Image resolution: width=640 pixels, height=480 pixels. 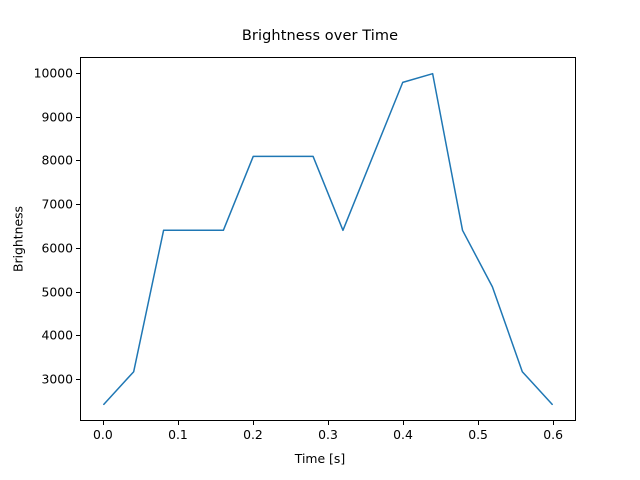 What do you see at coordinates (57, 335) in the screenshot?
I see `y-tick-label: 4000` at bounding box center [57, 335].